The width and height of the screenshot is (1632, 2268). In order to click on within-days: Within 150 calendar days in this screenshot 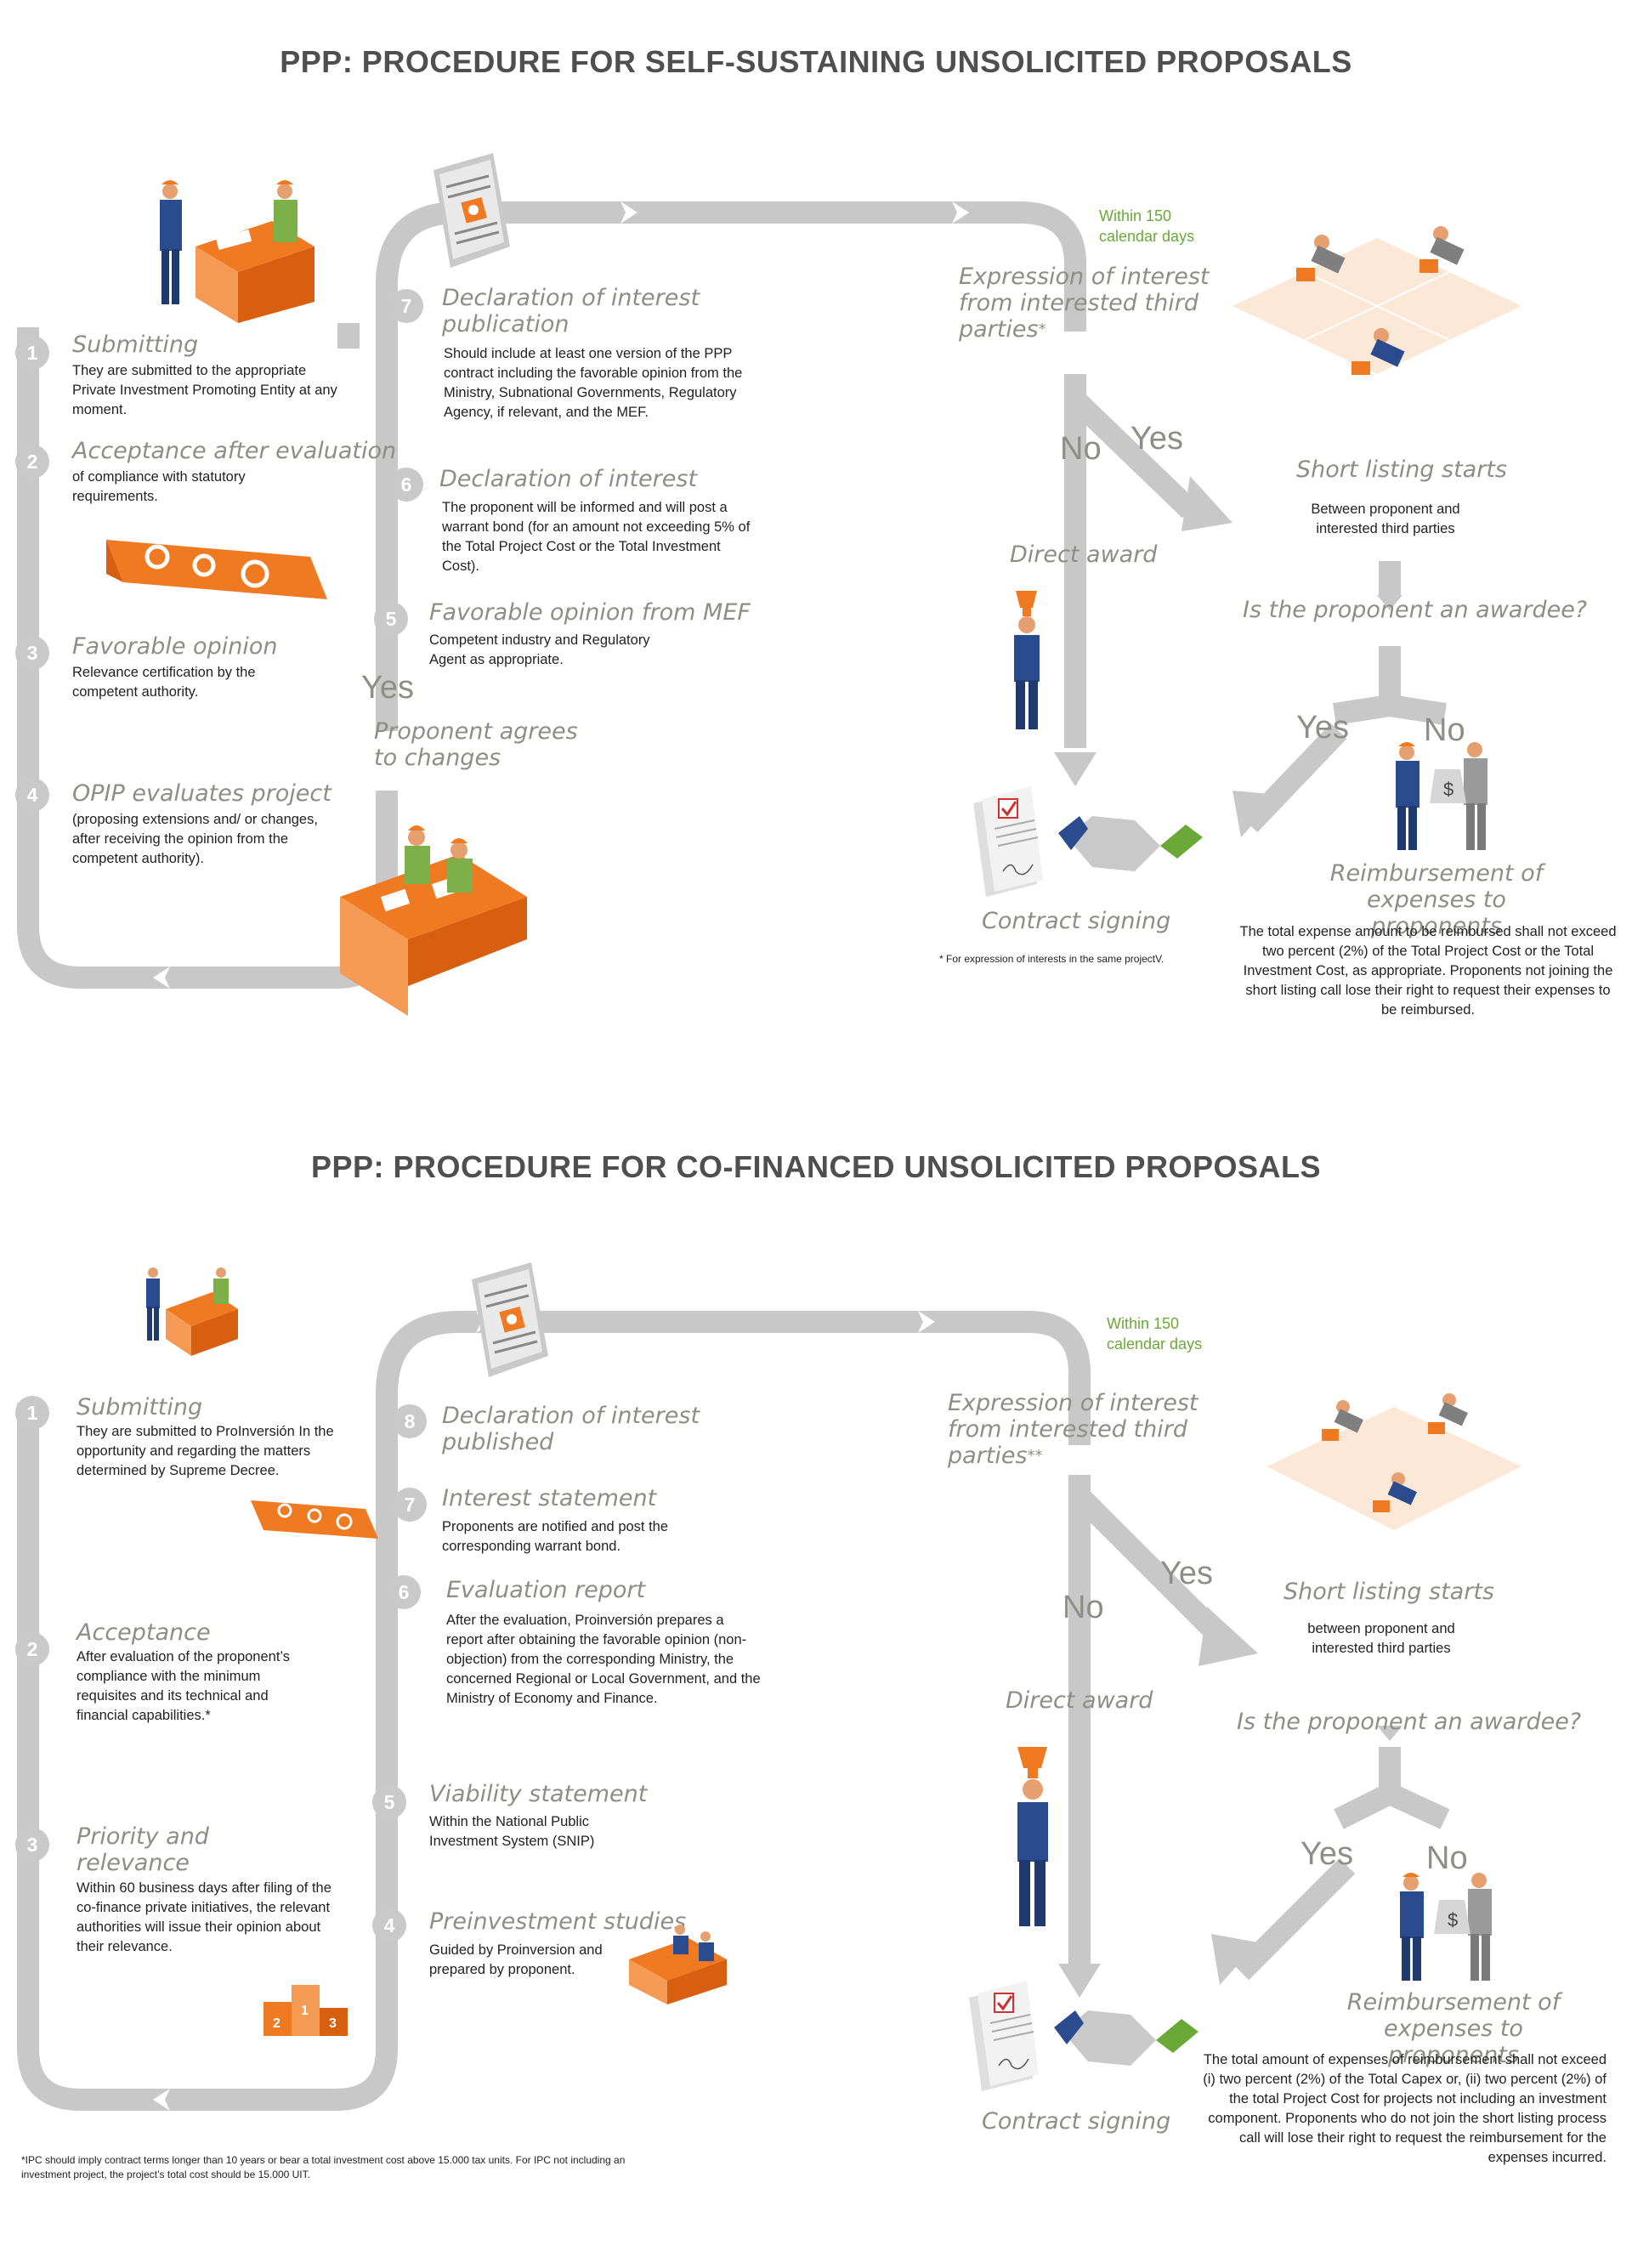, I will do `click(1147, 226)`.